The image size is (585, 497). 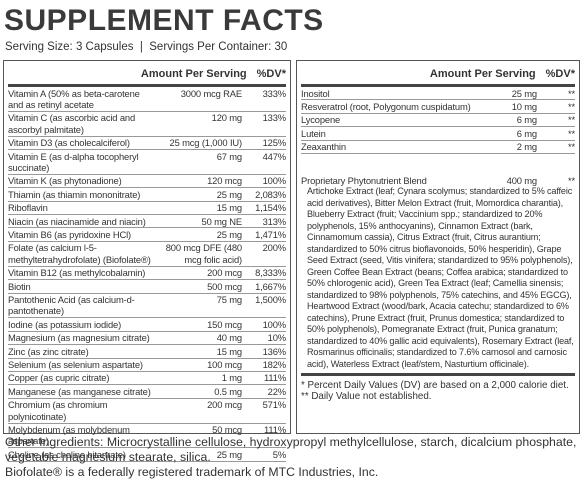 What do you see at coordinates (69, 435) in the screenshot?
I see `nutrient-name: Molybdenum (as molybdenum aspartate)` at bounding box center [69, 435].